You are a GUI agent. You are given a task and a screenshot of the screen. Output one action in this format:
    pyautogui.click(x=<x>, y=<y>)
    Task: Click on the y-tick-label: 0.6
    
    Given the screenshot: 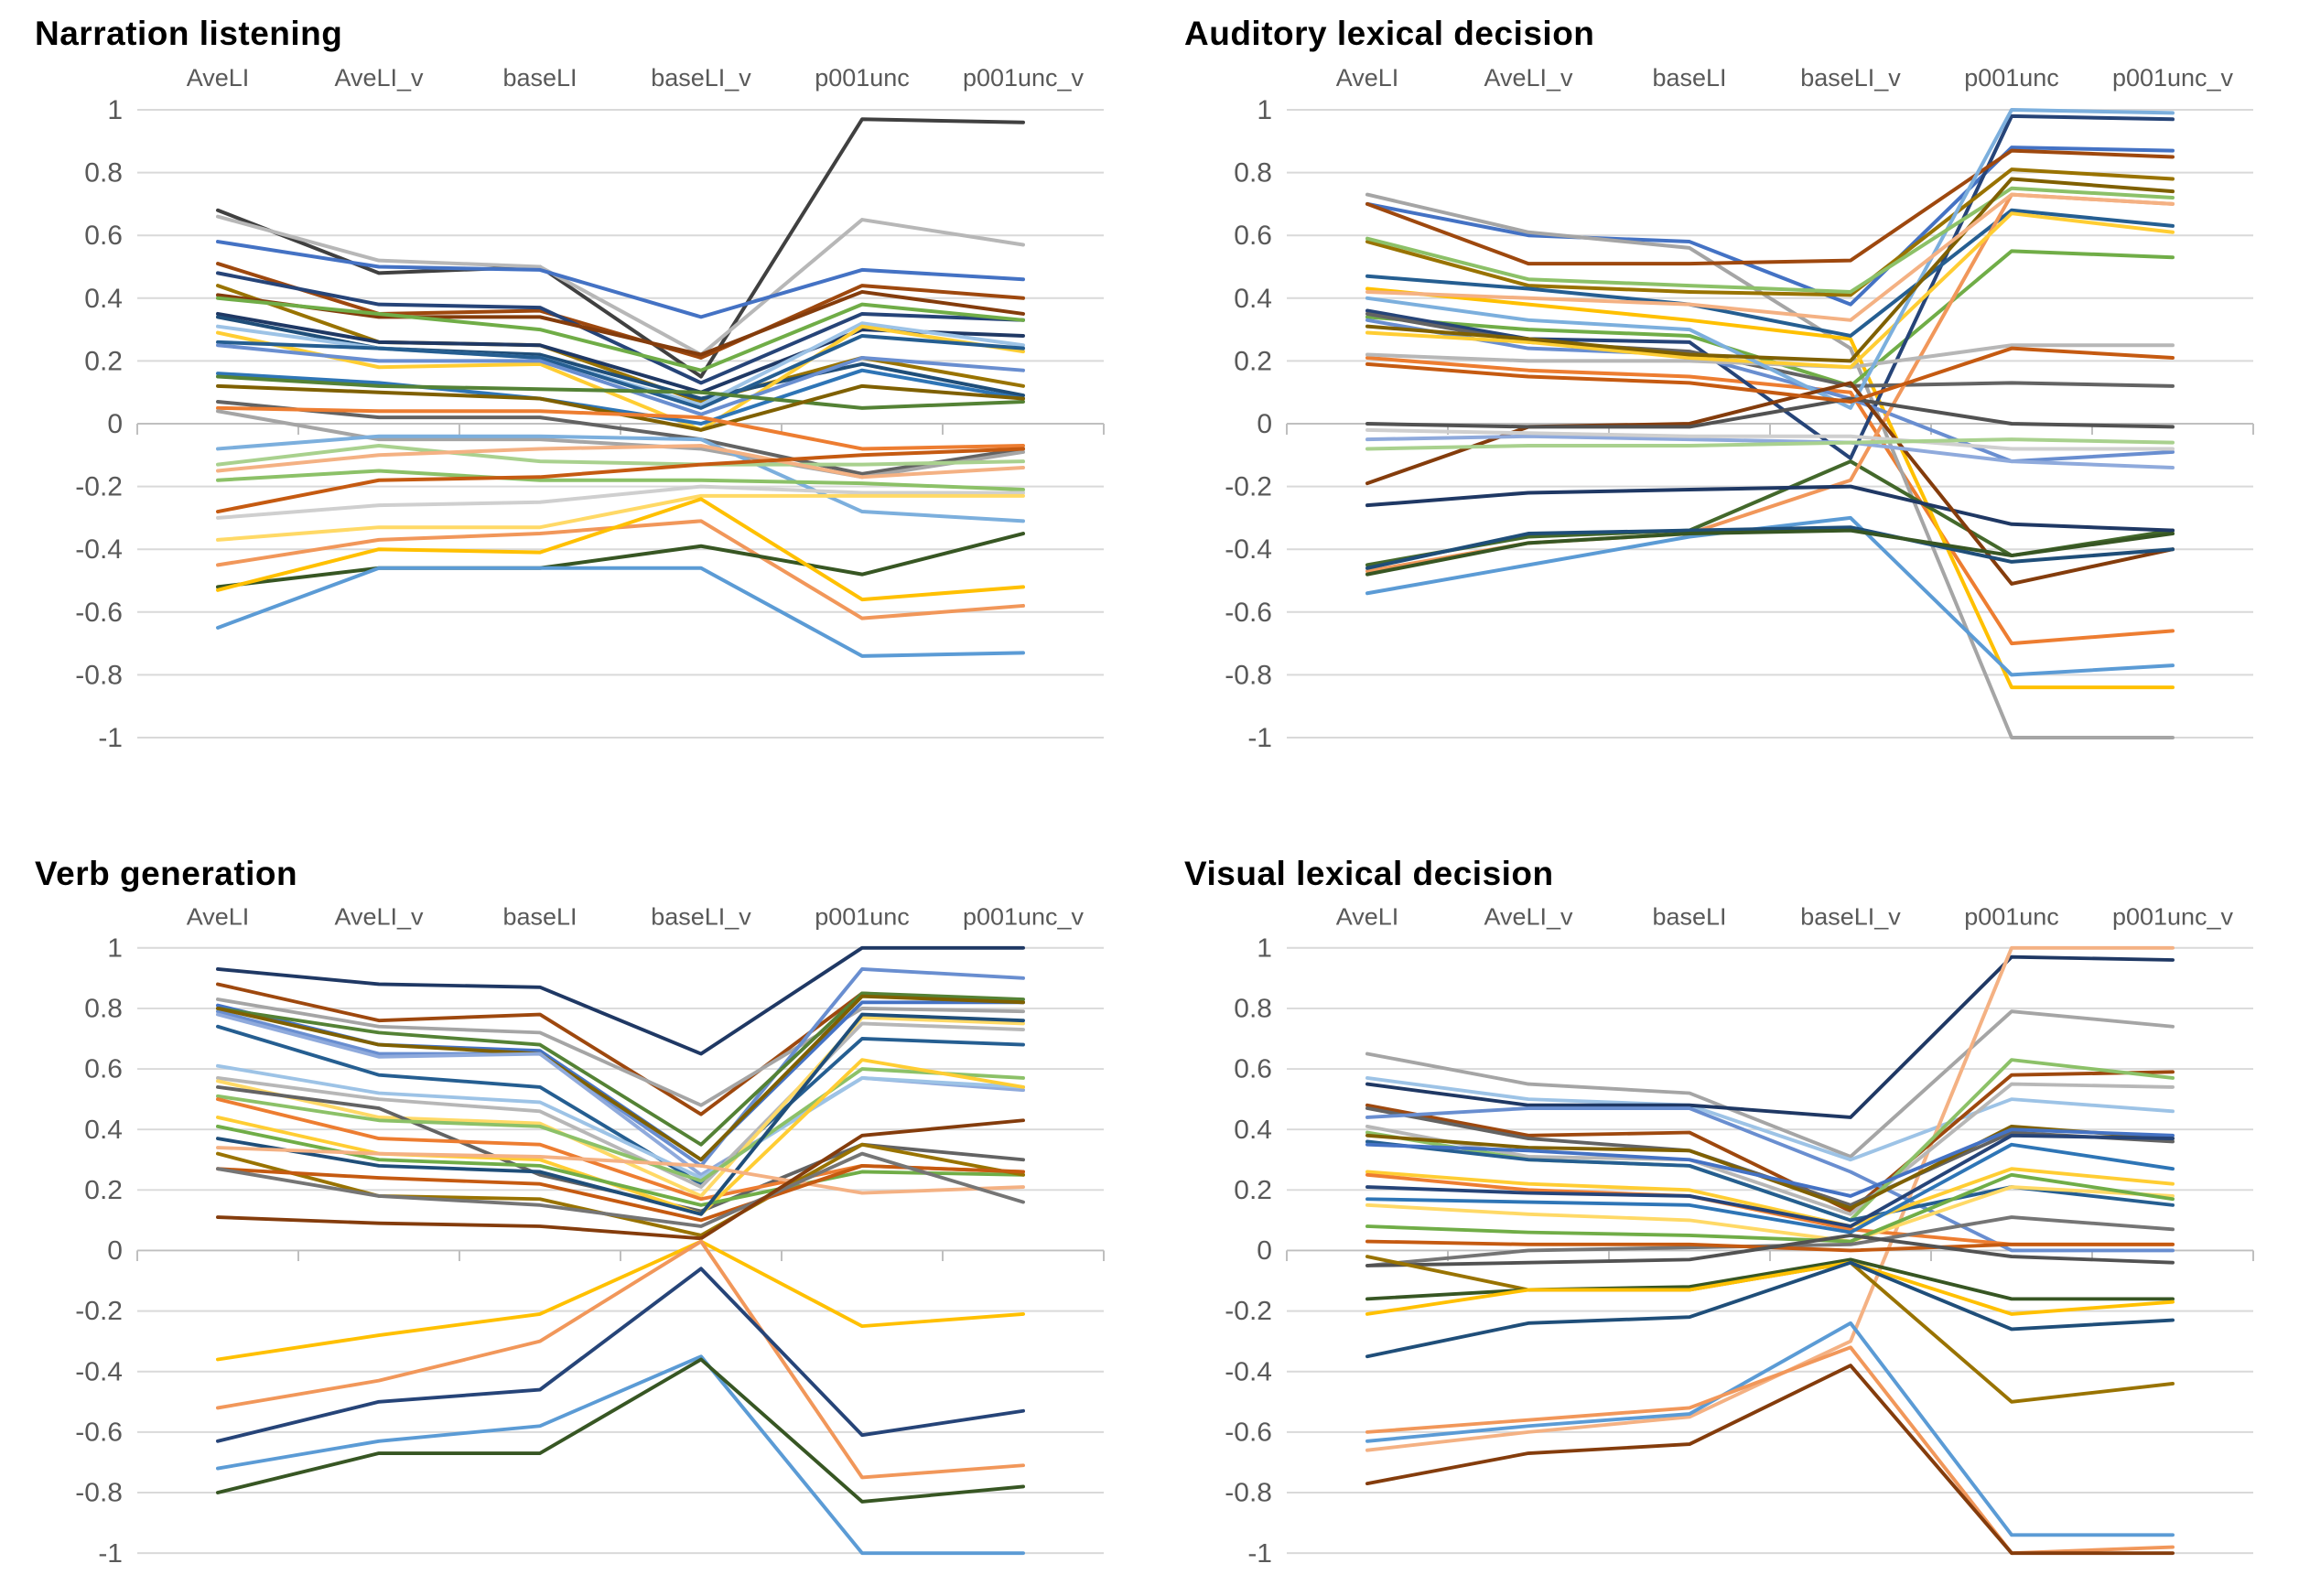 What is the action you would take?
    pyautogui.click(x=103, y=1069)
    